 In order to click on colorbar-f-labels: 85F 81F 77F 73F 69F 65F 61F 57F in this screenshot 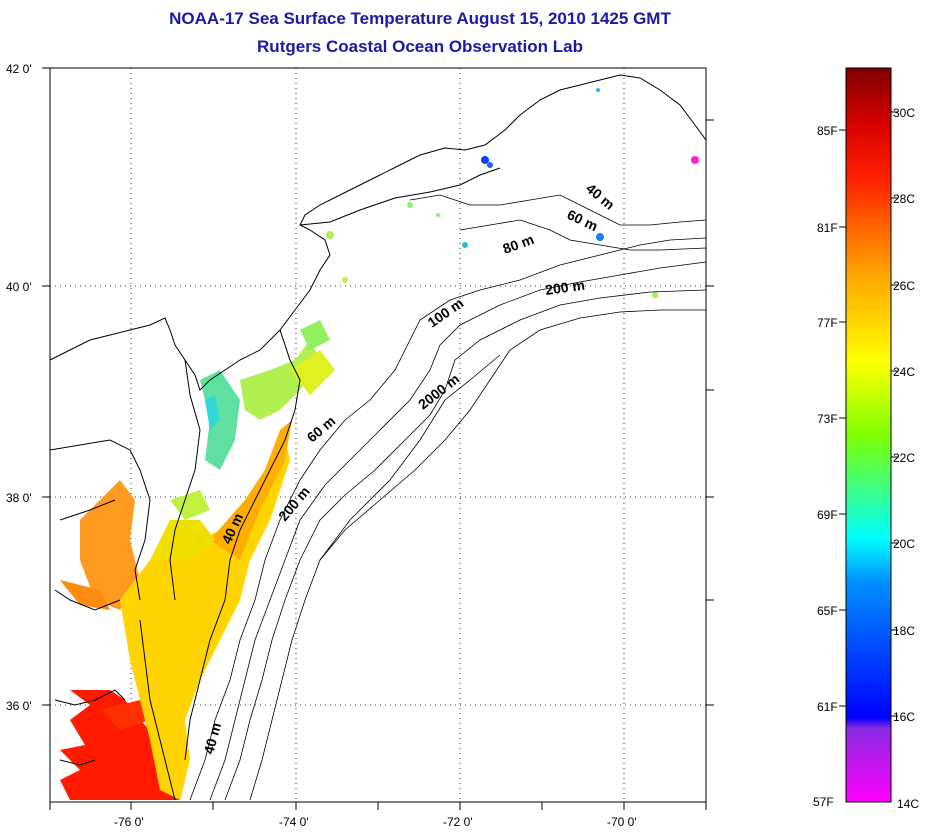, I will do `click(825, 466)`.